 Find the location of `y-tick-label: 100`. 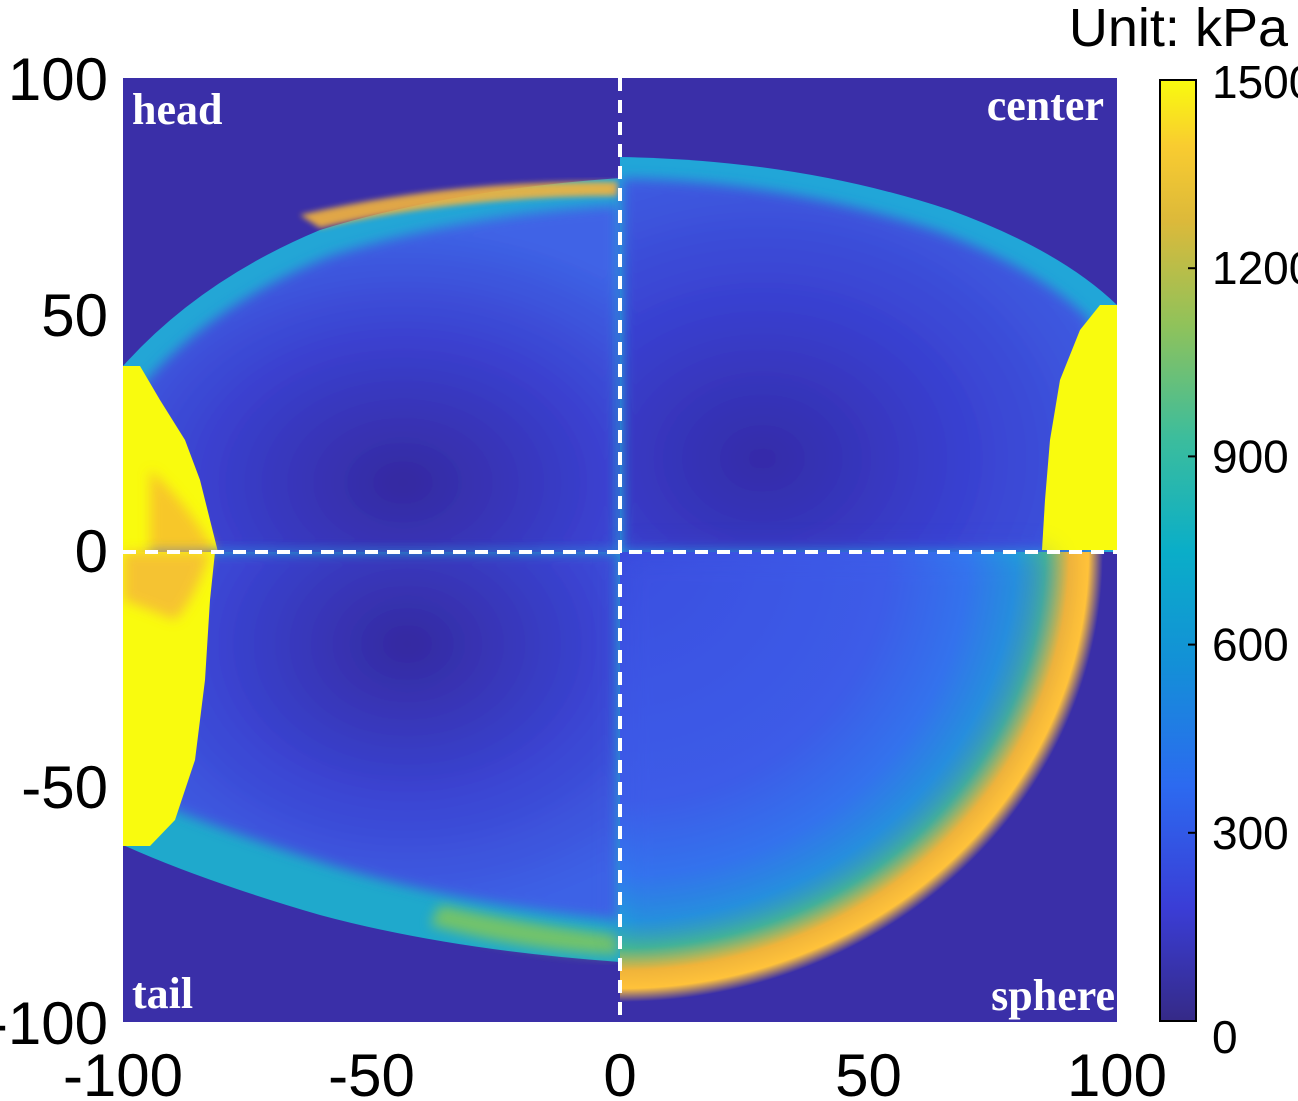

y-tick-label: 100 is located at coordinates (58, 79).